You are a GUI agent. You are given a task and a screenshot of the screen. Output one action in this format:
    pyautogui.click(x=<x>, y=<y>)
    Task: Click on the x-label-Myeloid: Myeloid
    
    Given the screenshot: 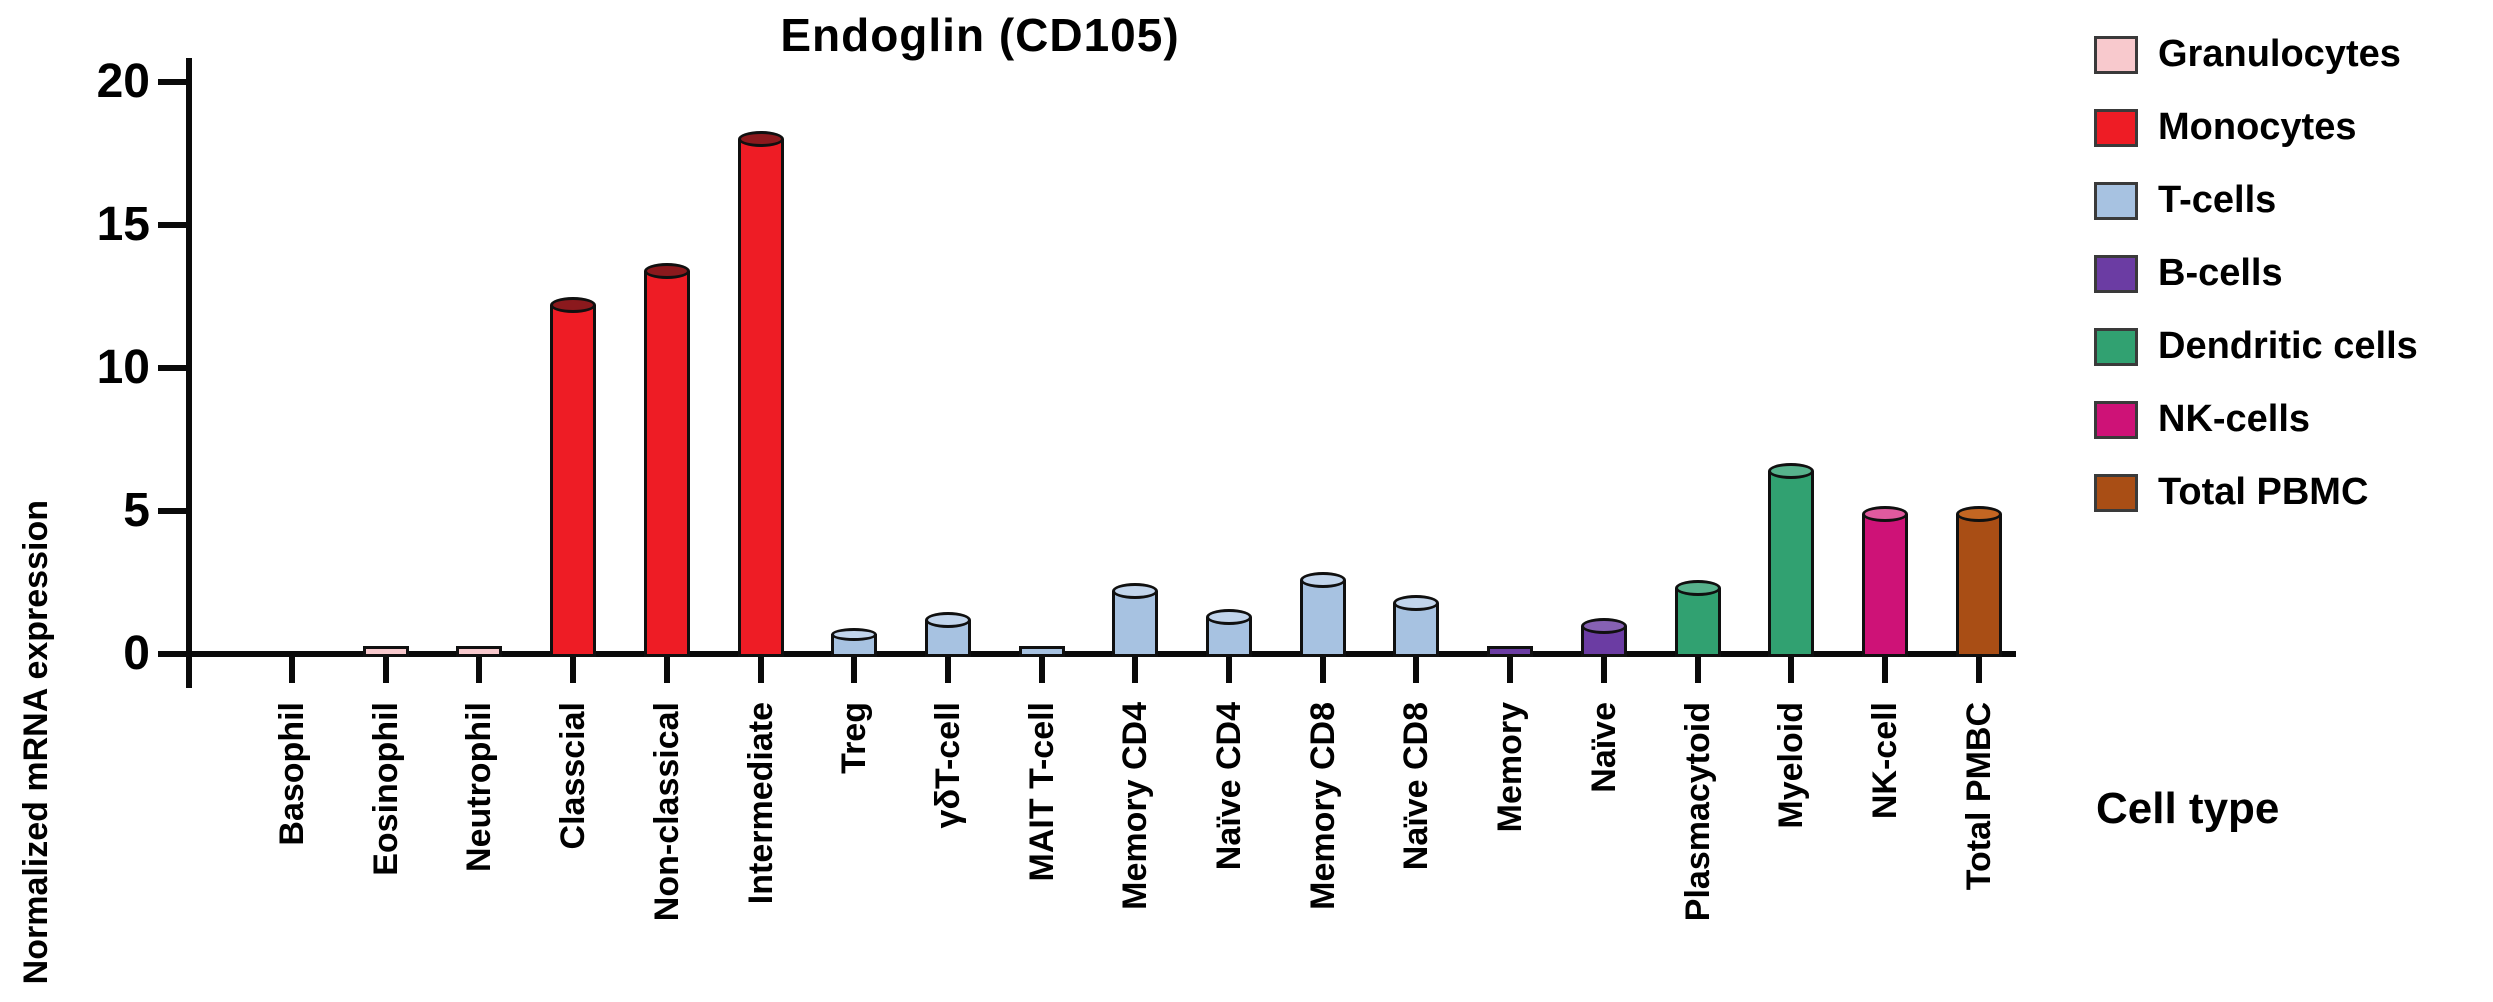 What is the action you would take?
    pyautogui.click(x=1791, y=765)
    